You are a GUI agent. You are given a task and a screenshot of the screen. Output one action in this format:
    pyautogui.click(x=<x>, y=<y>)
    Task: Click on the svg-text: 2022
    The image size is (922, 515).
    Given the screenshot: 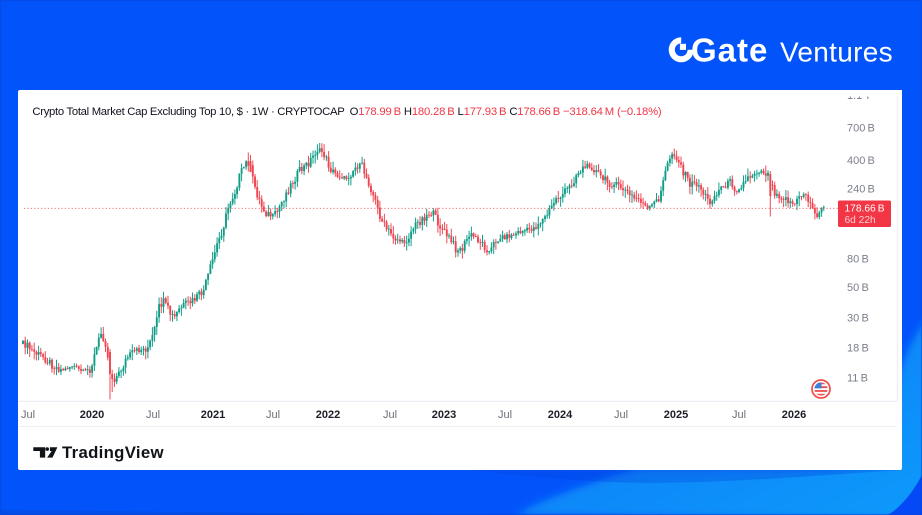 What is the action you would take?
    pyautogui.click(x=328, y=415)
    